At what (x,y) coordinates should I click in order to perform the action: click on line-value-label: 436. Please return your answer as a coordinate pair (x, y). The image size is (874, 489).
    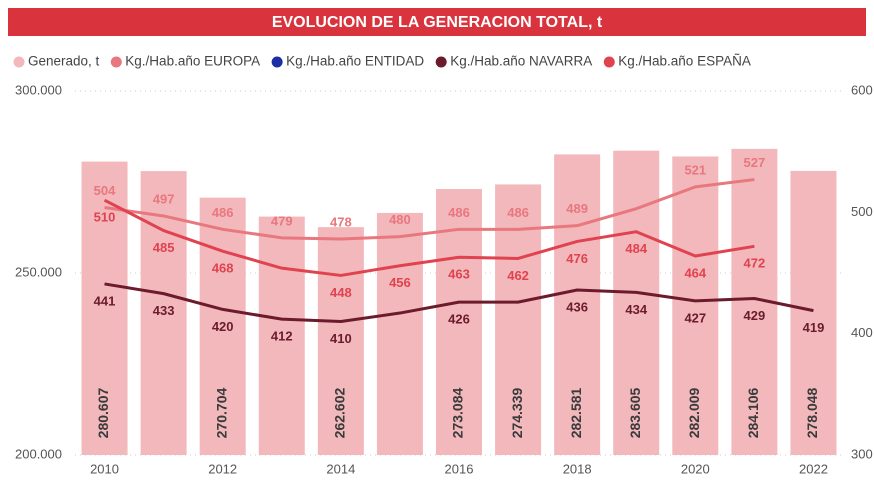
    Looking at the image, I should click on (577, 306).